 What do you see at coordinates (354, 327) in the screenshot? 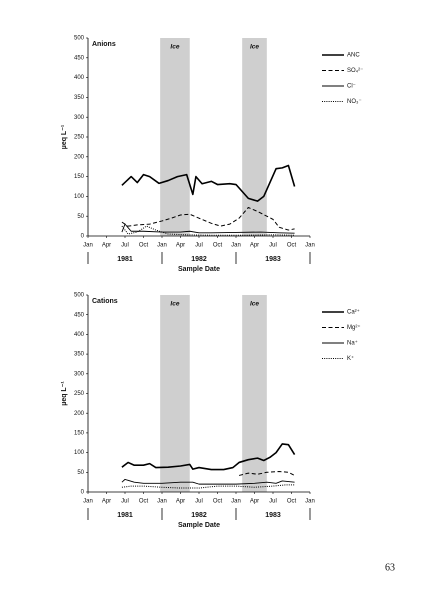
I see `legend-label: Mg²⁺` at bounding box center [354, 327].